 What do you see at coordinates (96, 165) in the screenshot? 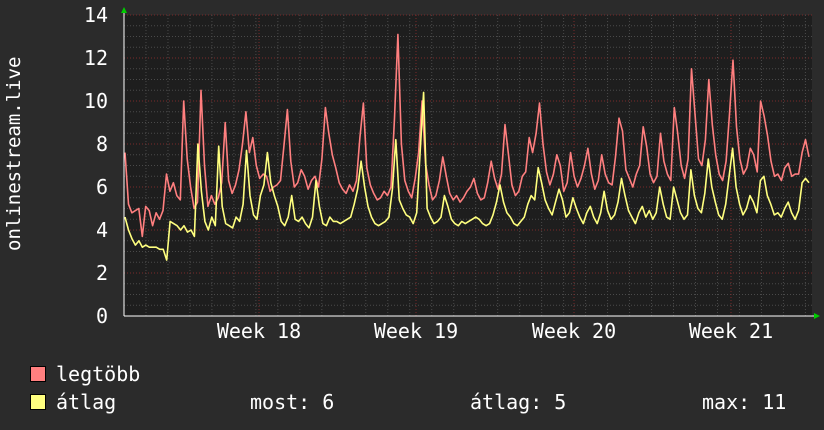
I see `y-axis-ticks: 0 2 4 6 8 10 12 14` at bounding box center [96, 165].